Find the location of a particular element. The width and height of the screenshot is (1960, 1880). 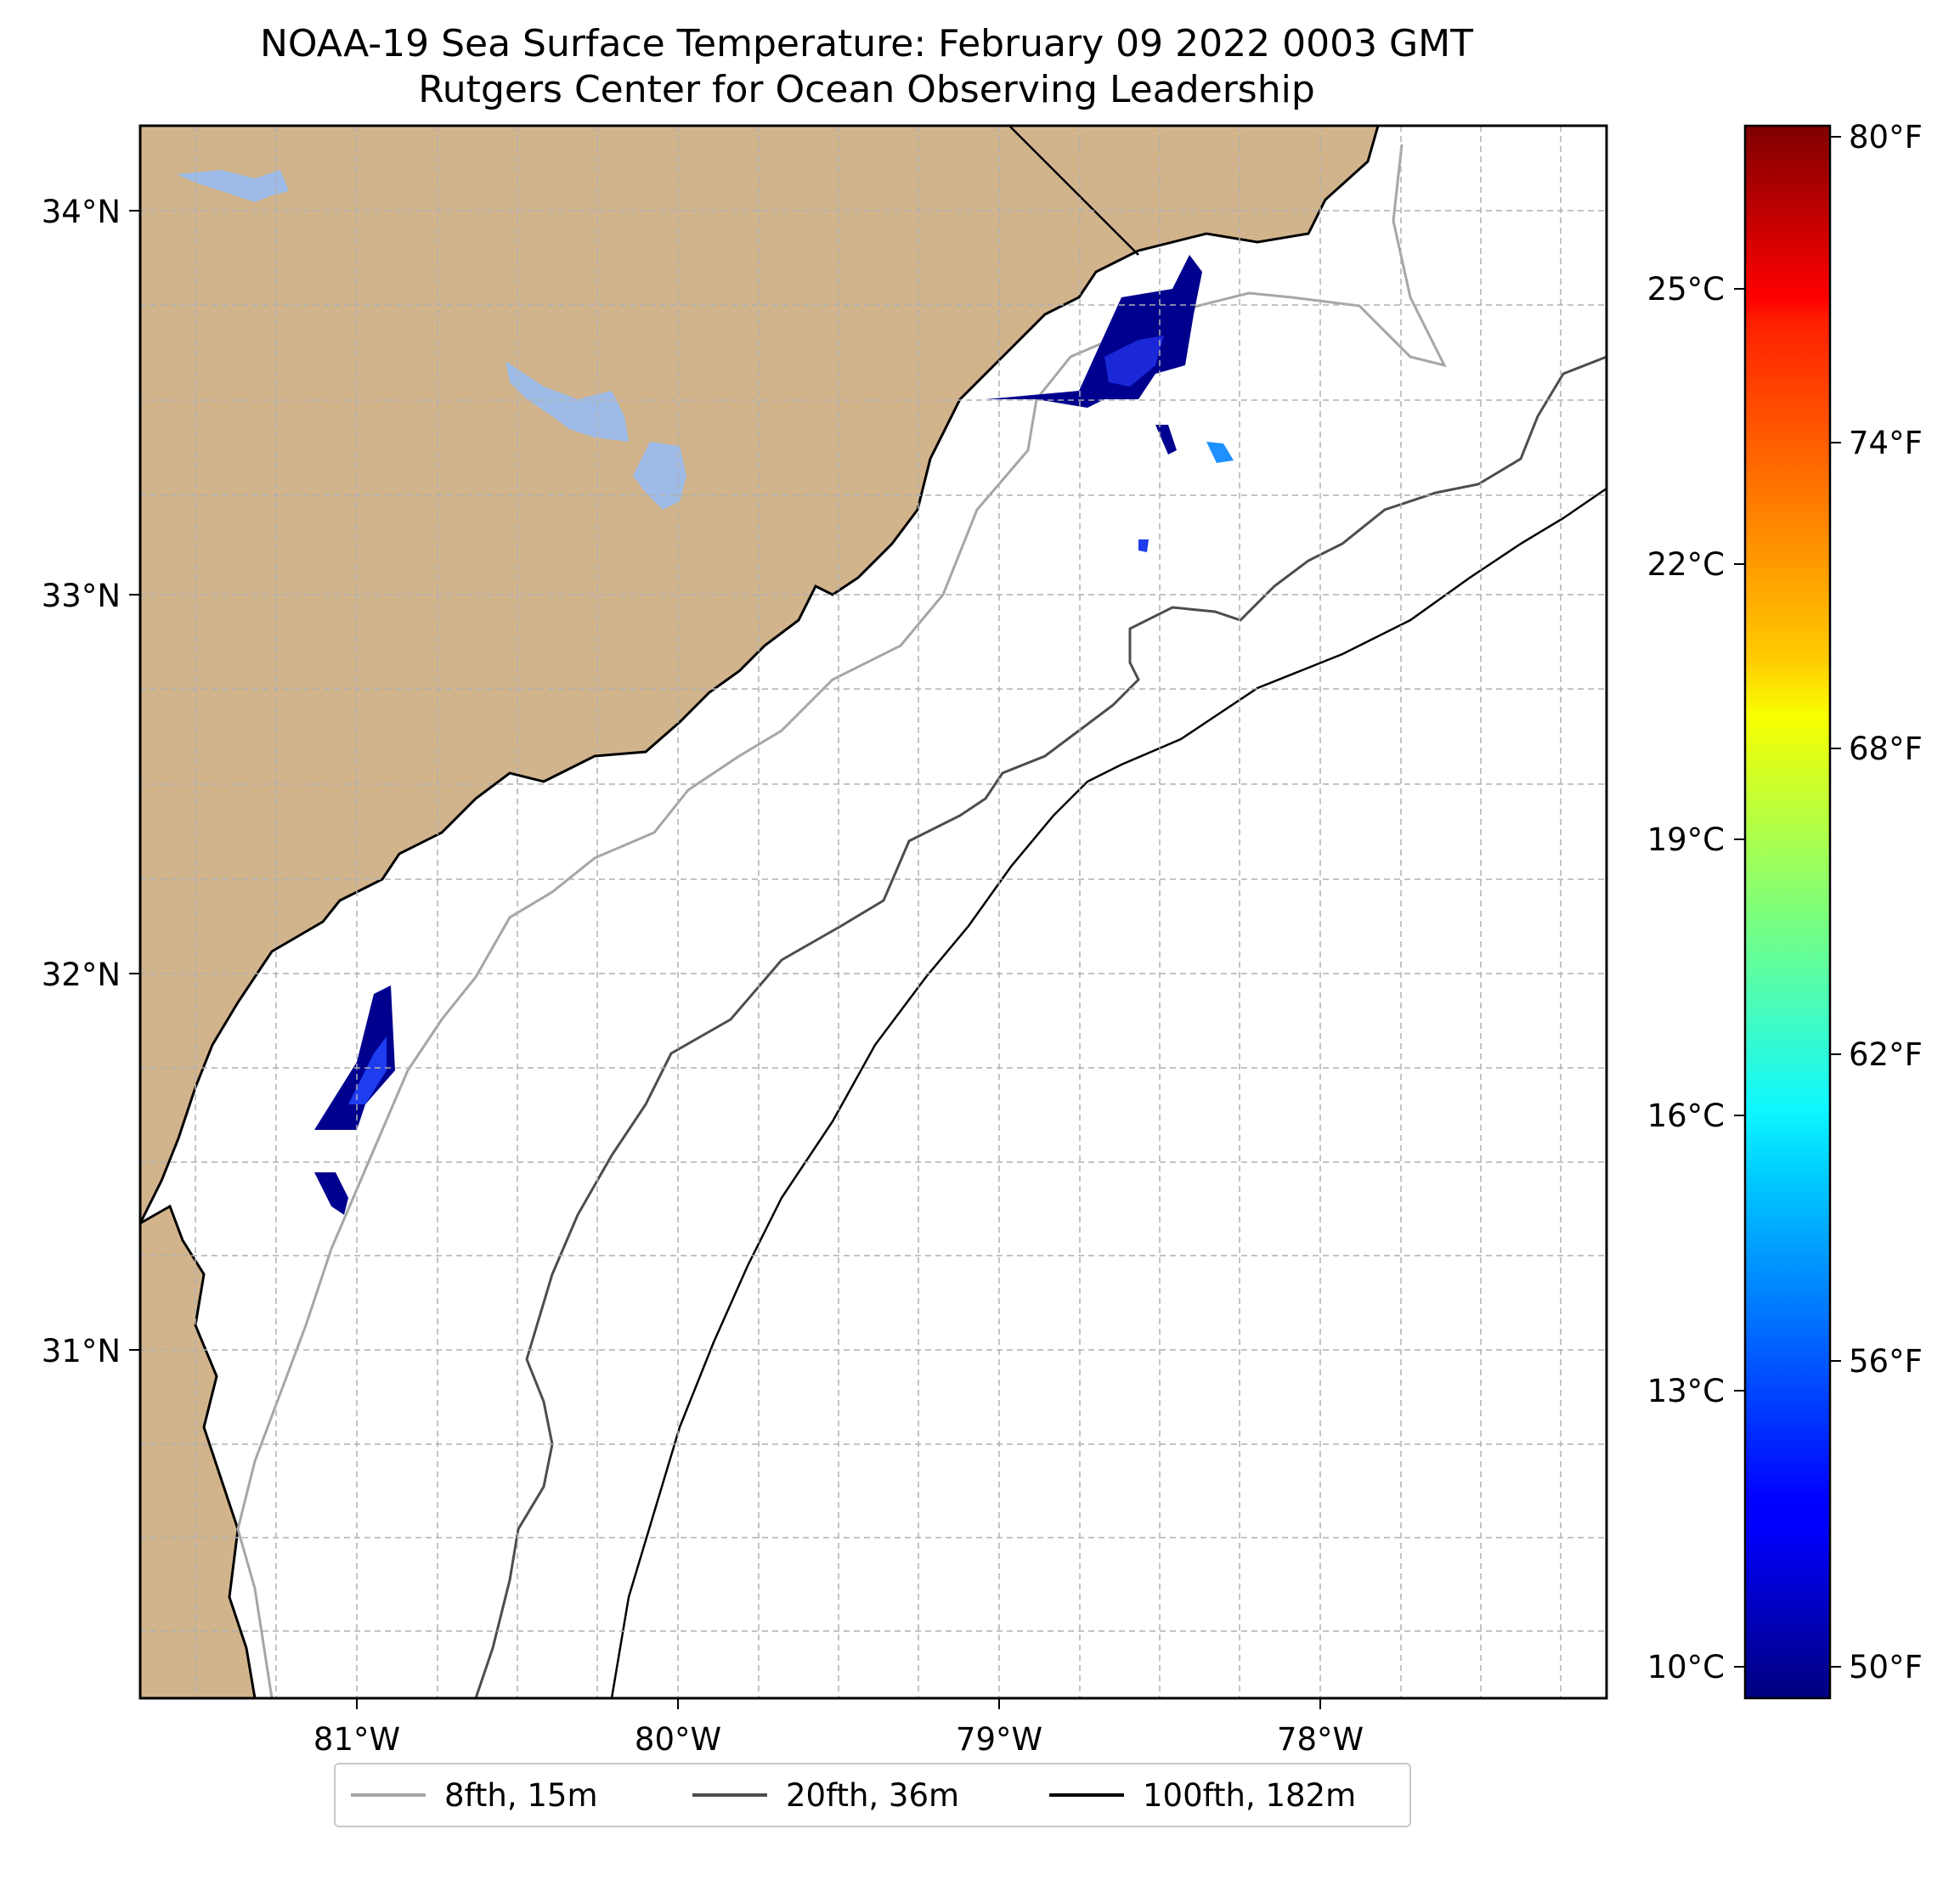

colorbar-ticks is located at coordinates (1788, 902).